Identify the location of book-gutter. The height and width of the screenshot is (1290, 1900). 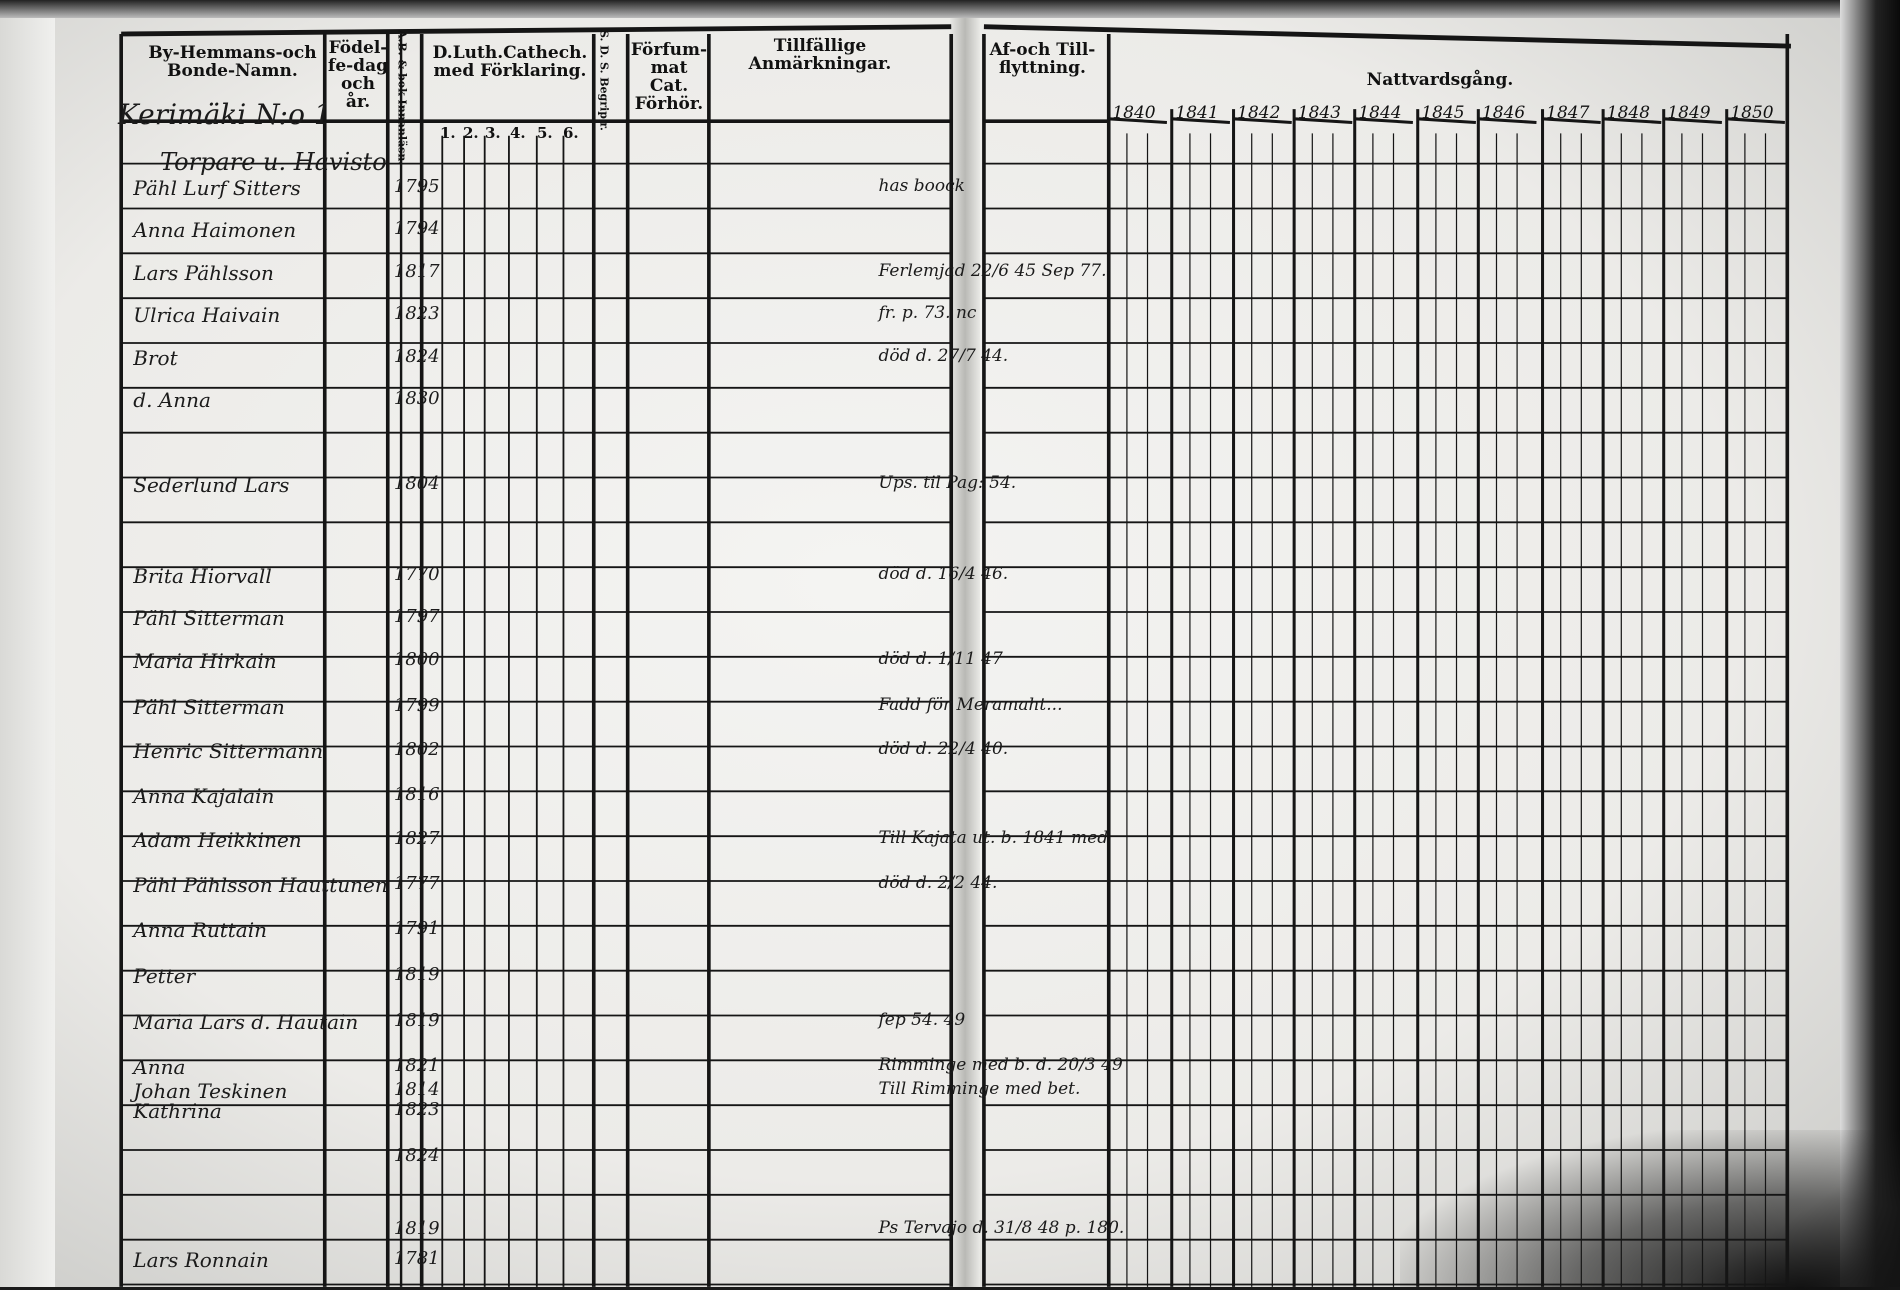
(965, 643).